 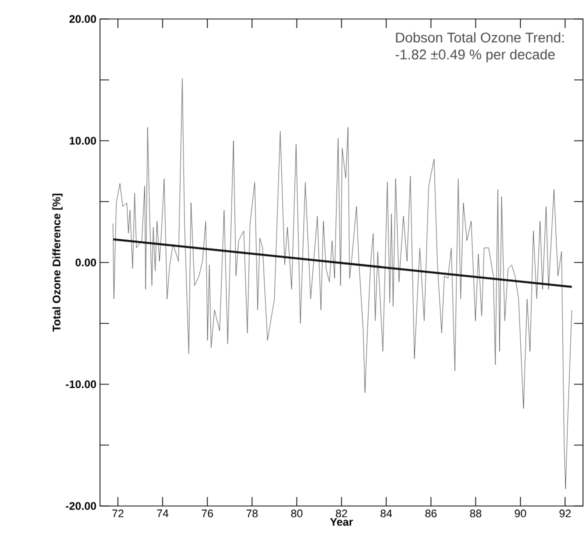 I want to click on x-tick-label: 80, so click(x=296, y=514).